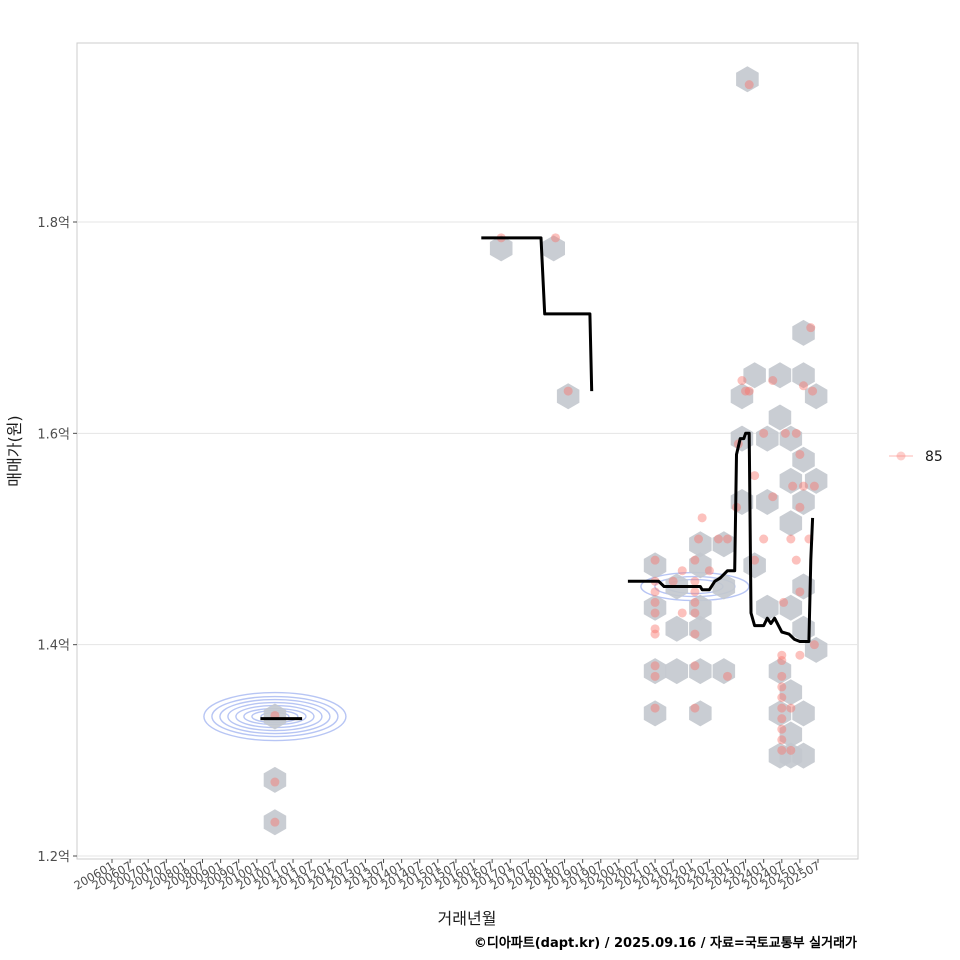  Describe the element at coordinates (57, 540) in the screenshot. I see `y-axis: 1.2억 1.4억 1.6억 1.8억` at that location.